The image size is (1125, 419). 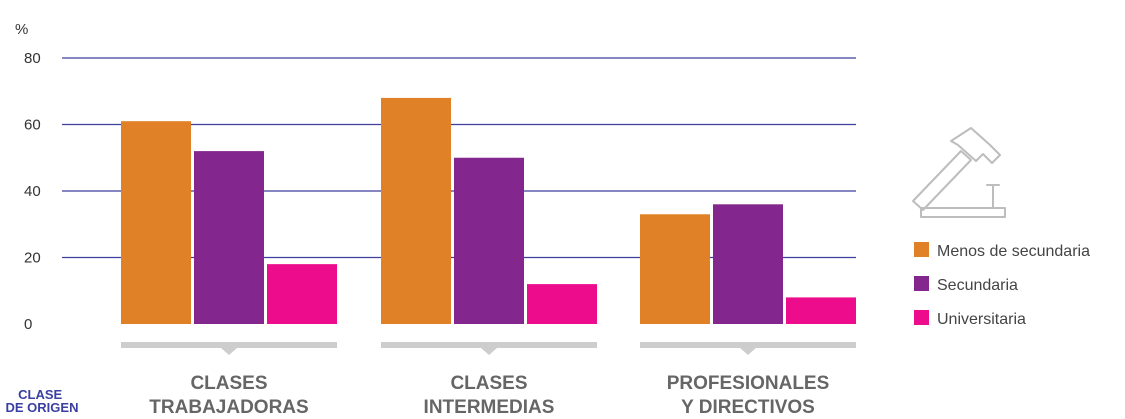 I want to click on category-label: CLASES TRABAJADORAS, so click(x=228, y=395).